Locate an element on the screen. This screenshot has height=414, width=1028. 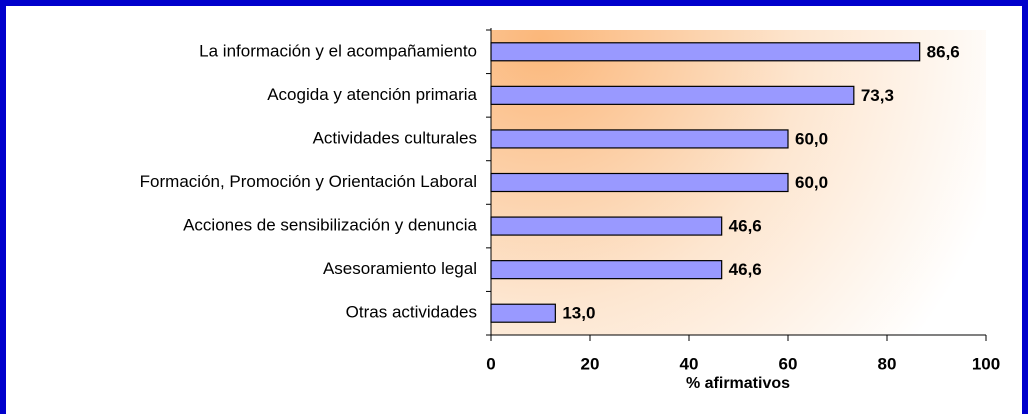
y-tick-label: Acciones de sensibilización y denuncia is located at coordinates (330, 225).